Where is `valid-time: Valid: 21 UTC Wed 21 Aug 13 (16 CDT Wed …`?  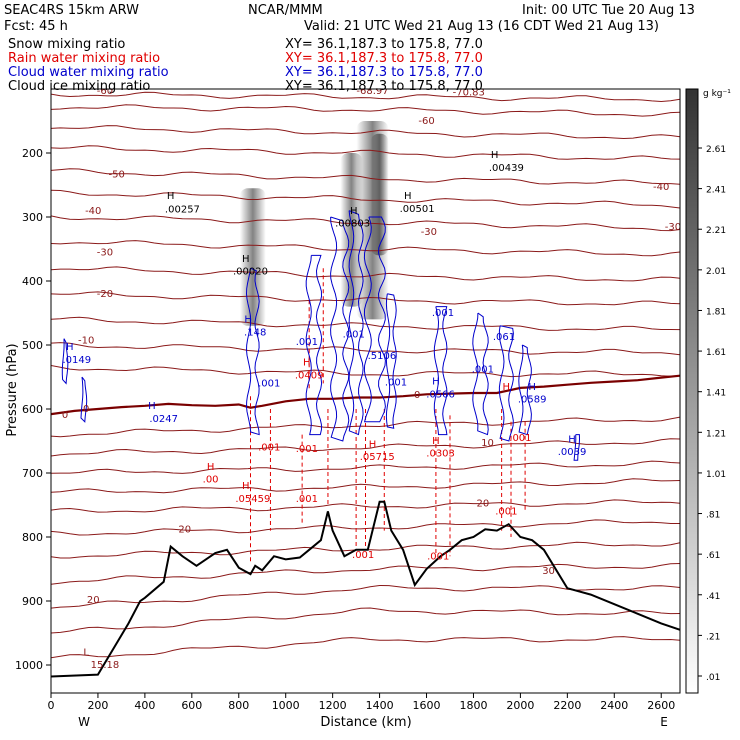 valid-time: Valid: 21 UTC Wed 21 Aug 13 (16 CDT Wed … is located at coordinates (481, 26).